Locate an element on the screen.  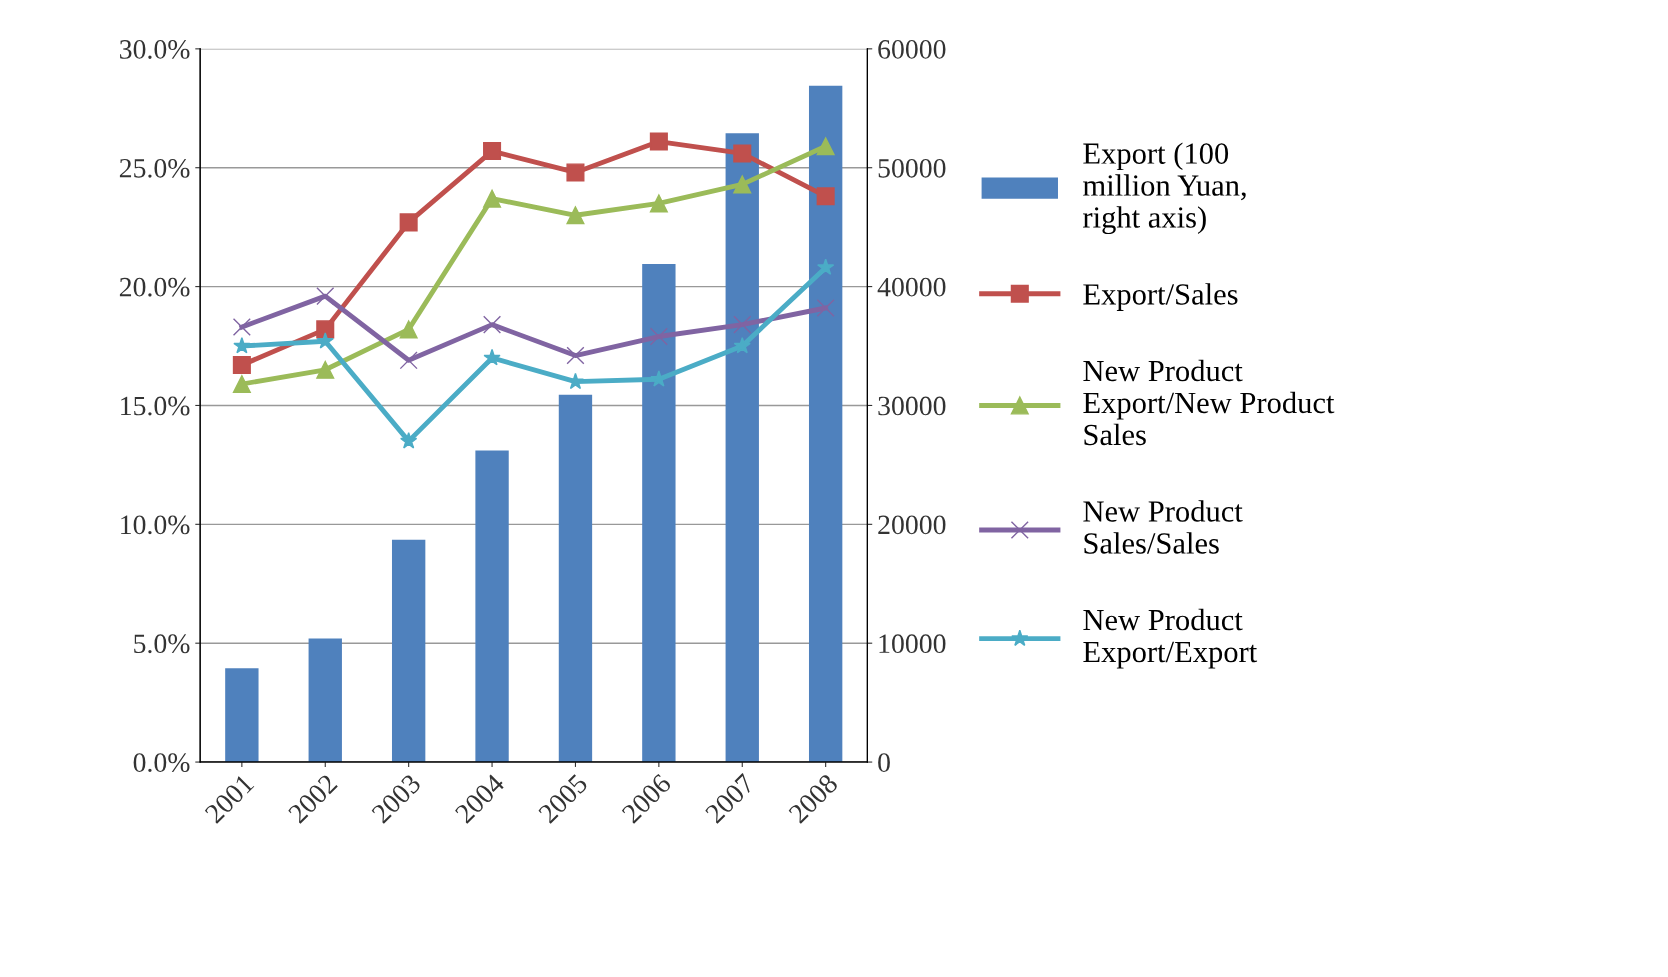
y2-tick-label: 60000 is located at coordinates (912, 49).